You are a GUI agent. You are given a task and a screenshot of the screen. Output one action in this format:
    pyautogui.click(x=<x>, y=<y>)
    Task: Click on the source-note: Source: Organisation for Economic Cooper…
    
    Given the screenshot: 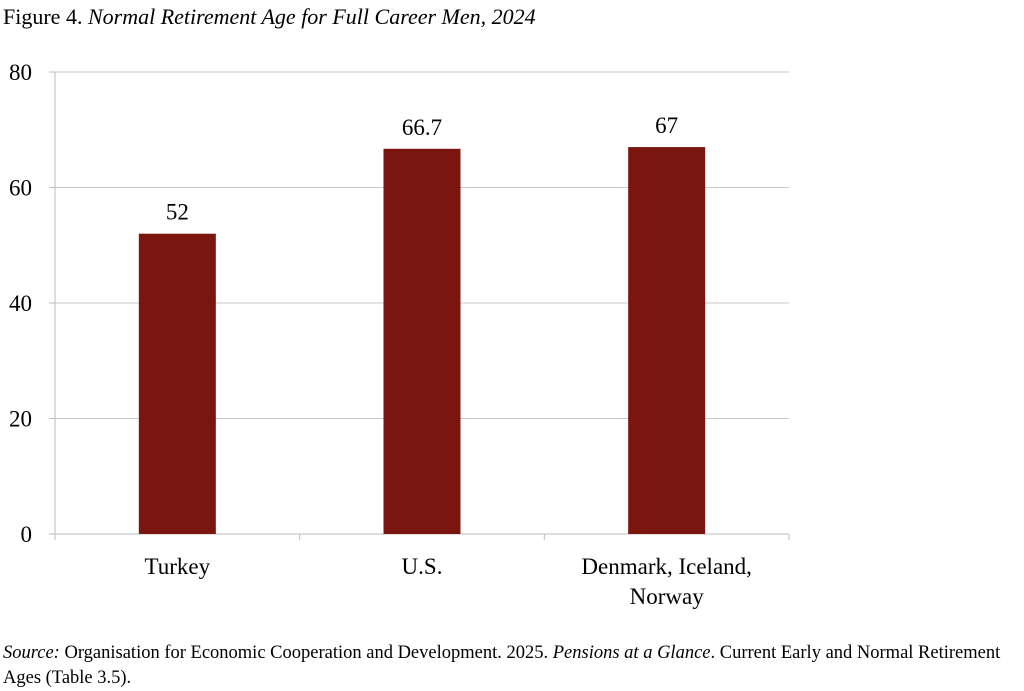 What is the action you would take?
    pyautogui.click(x=512, y=666)
    